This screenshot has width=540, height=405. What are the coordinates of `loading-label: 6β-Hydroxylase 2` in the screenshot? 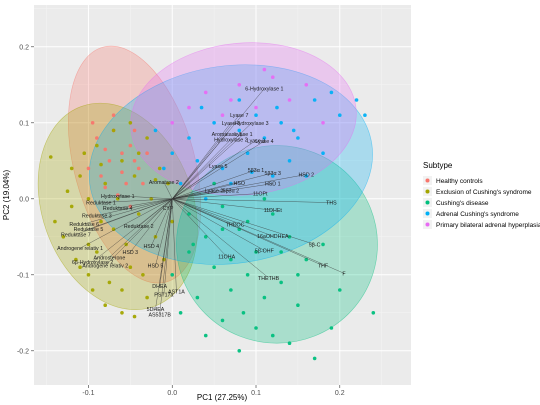 It's located at (92, 263).